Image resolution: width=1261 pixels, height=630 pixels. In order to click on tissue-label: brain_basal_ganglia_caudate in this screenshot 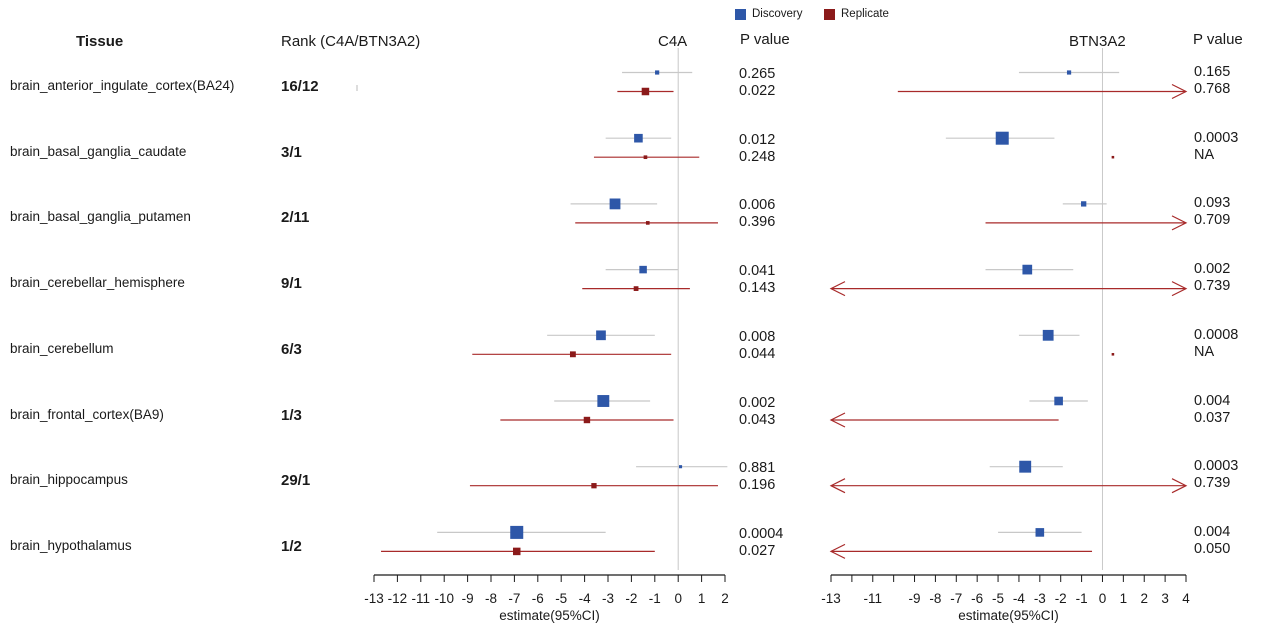, I will do `click(98, 151)`.